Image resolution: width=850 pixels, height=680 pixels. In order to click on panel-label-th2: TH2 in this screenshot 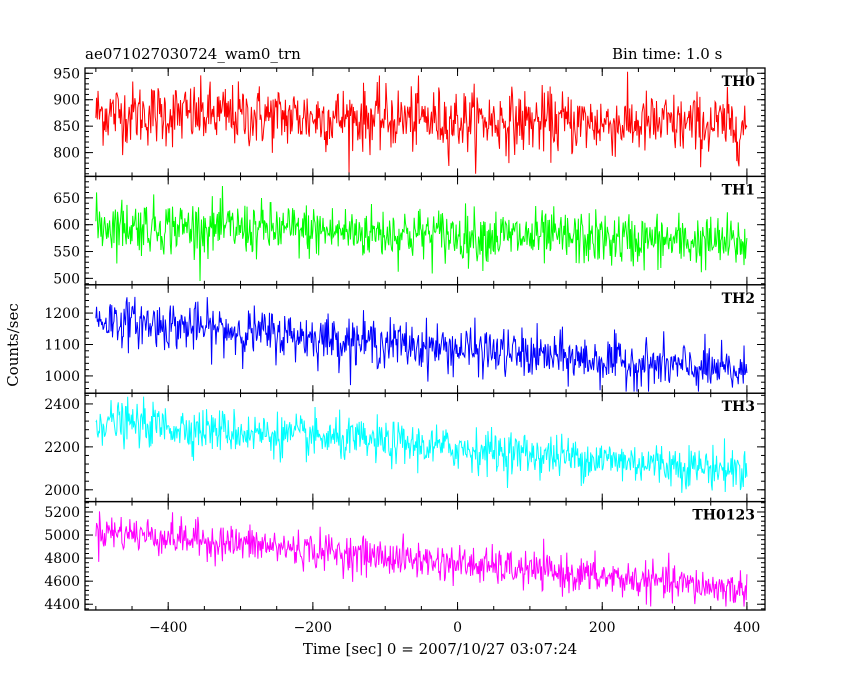, I will do `click(738, 299)`.